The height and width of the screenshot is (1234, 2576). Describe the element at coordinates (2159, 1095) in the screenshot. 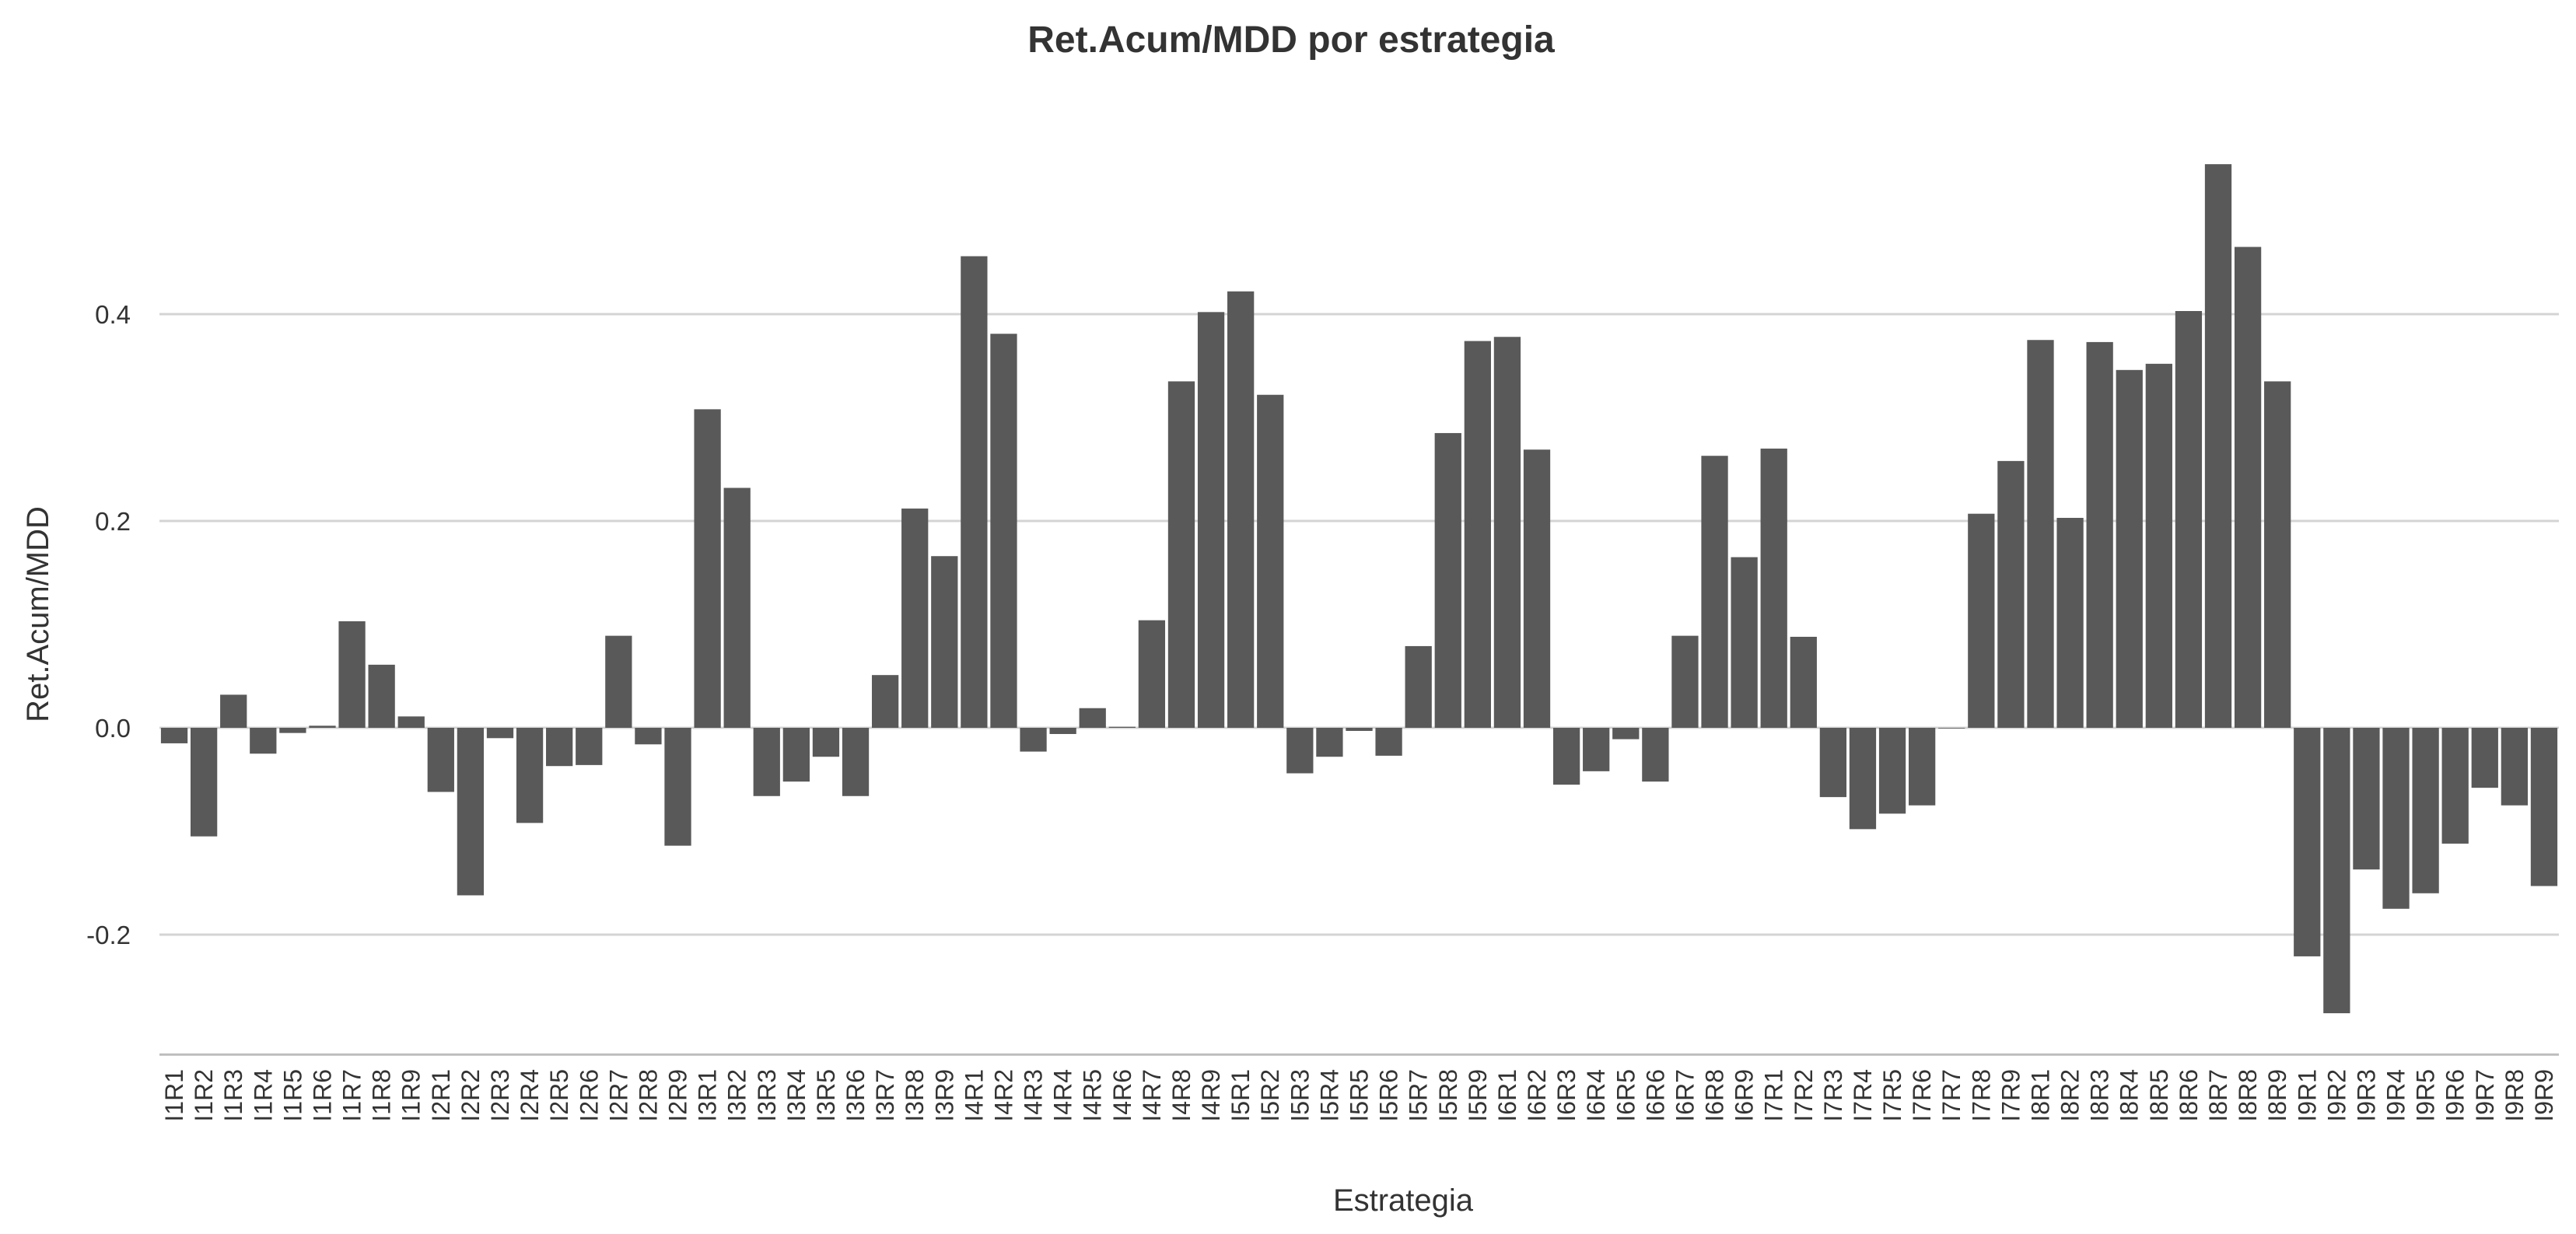

I see `x-tick-label: I8R5` at that location.